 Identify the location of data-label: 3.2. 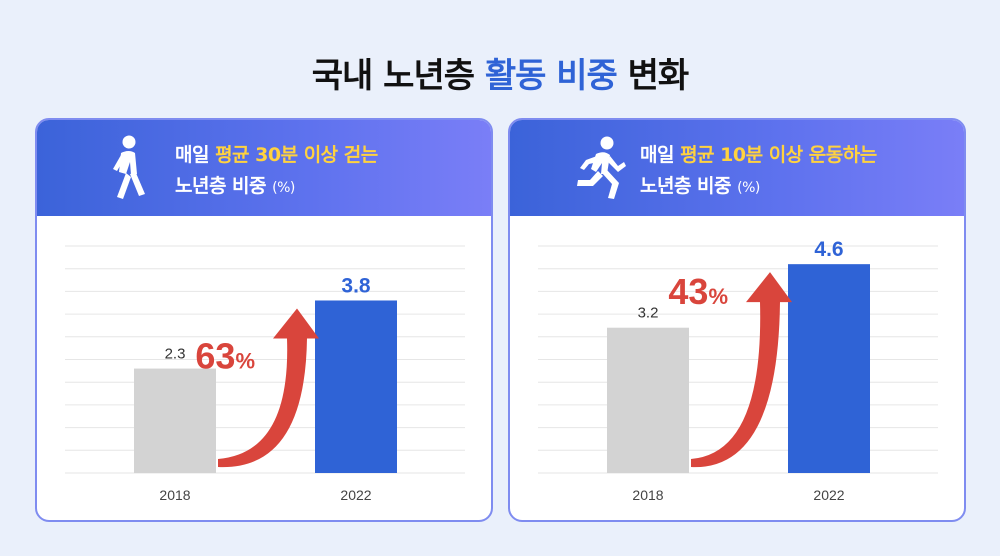
(648, 313).